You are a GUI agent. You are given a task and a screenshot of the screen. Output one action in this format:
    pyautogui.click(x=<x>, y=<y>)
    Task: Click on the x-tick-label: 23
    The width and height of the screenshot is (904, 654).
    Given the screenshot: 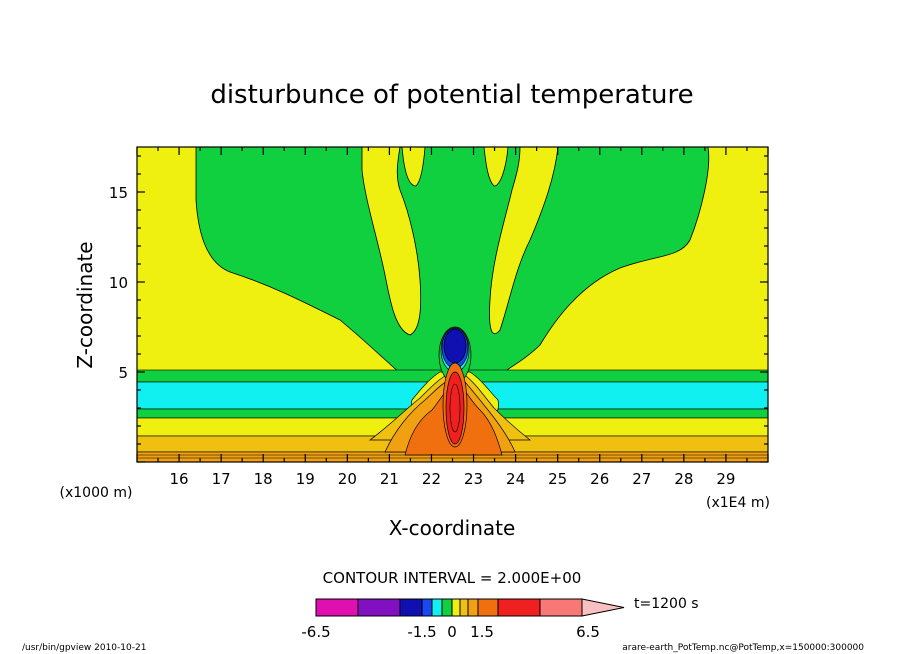 What is the action you would take?
    pyautogui.click(x=473, y=479)
    